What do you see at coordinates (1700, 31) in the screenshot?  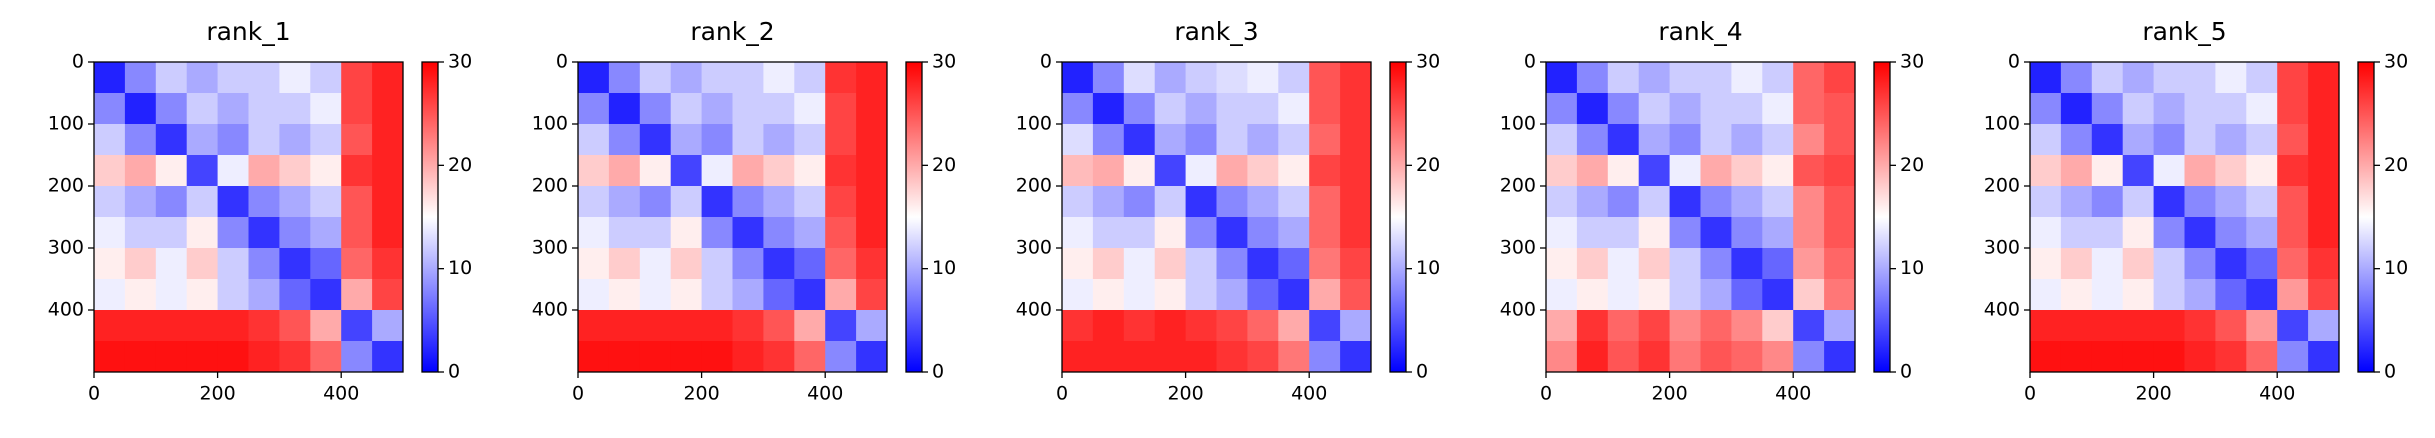 I see `chart-title: rank_4` at bounding box center [1700, 31].